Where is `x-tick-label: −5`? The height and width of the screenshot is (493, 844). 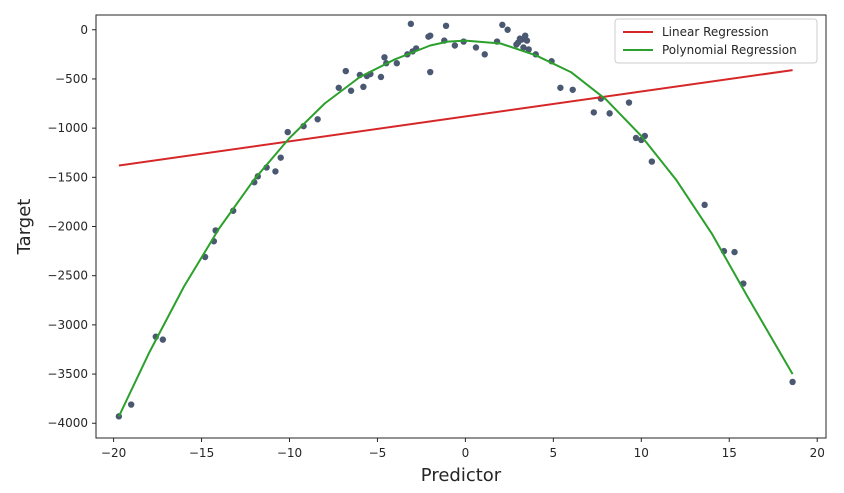
x-tick-label: −5 is located at coordinates (378, 453).